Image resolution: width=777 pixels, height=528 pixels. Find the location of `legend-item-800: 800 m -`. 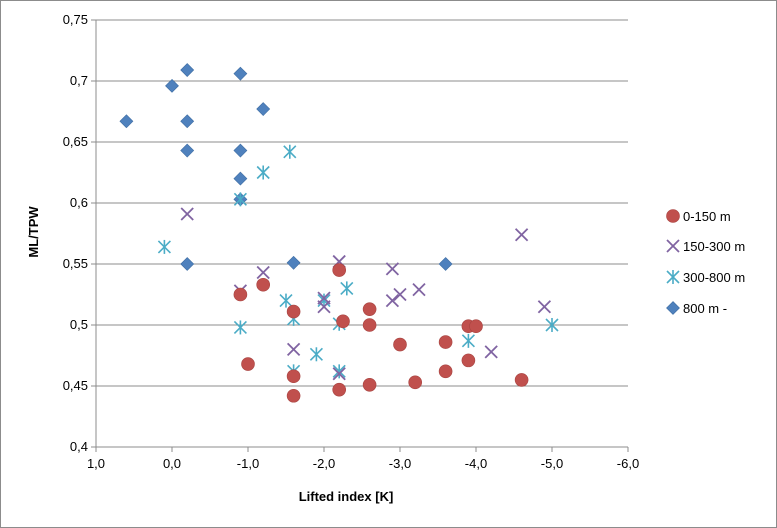

legend-item-800: 800 m - is located at coordinates (696, 308).